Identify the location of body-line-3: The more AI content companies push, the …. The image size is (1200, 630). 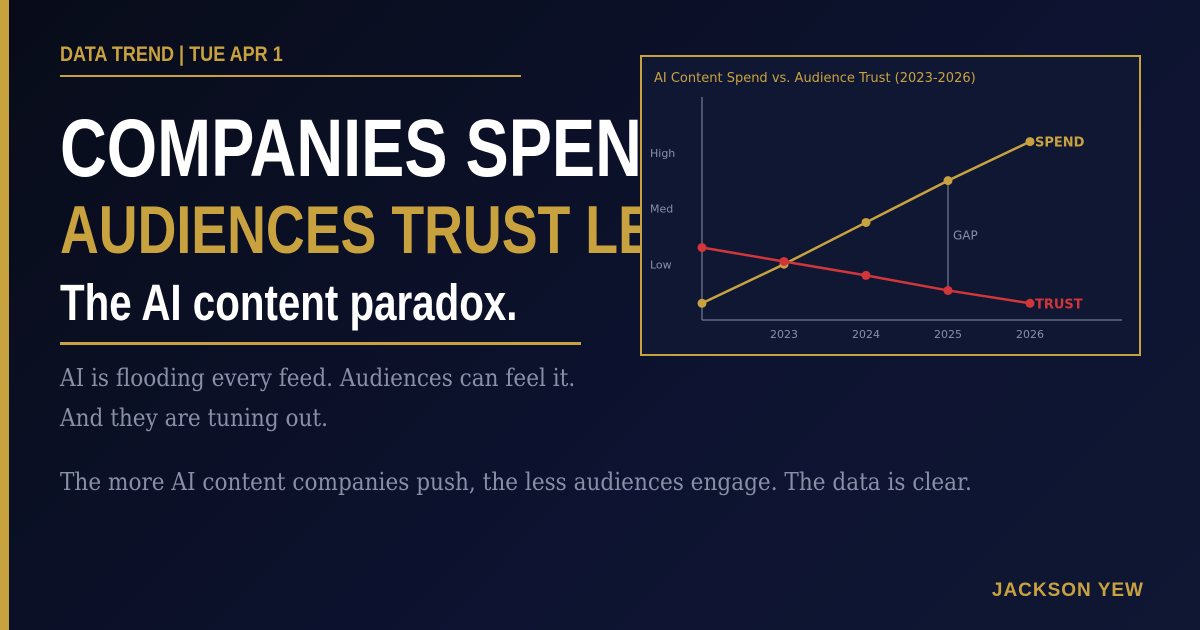
(516, 482).